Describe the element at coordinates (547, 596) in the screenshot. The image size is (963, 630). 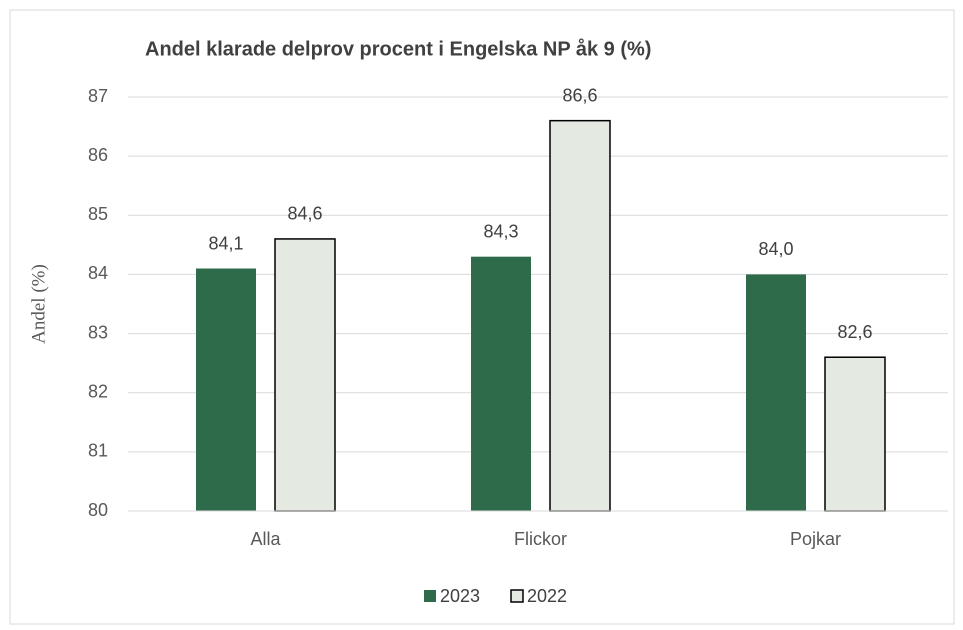
I see `legend-label: 2022` at that location.